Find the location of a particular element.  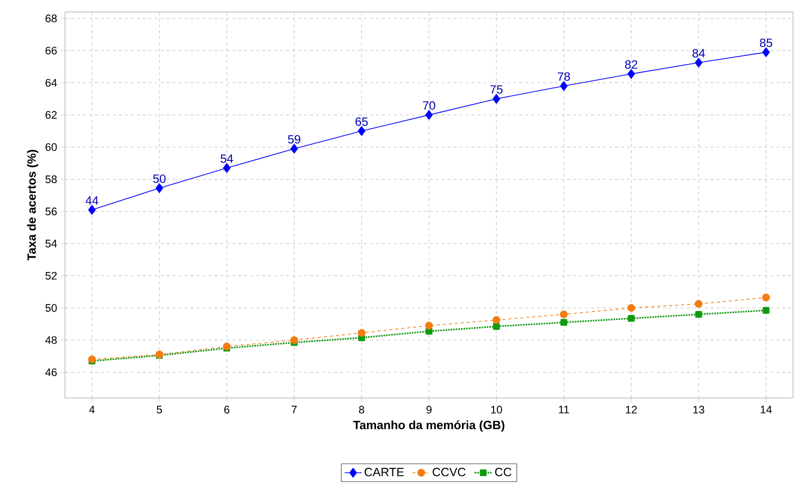

y-tick-label: 62 is located at coordinates (51, 115).